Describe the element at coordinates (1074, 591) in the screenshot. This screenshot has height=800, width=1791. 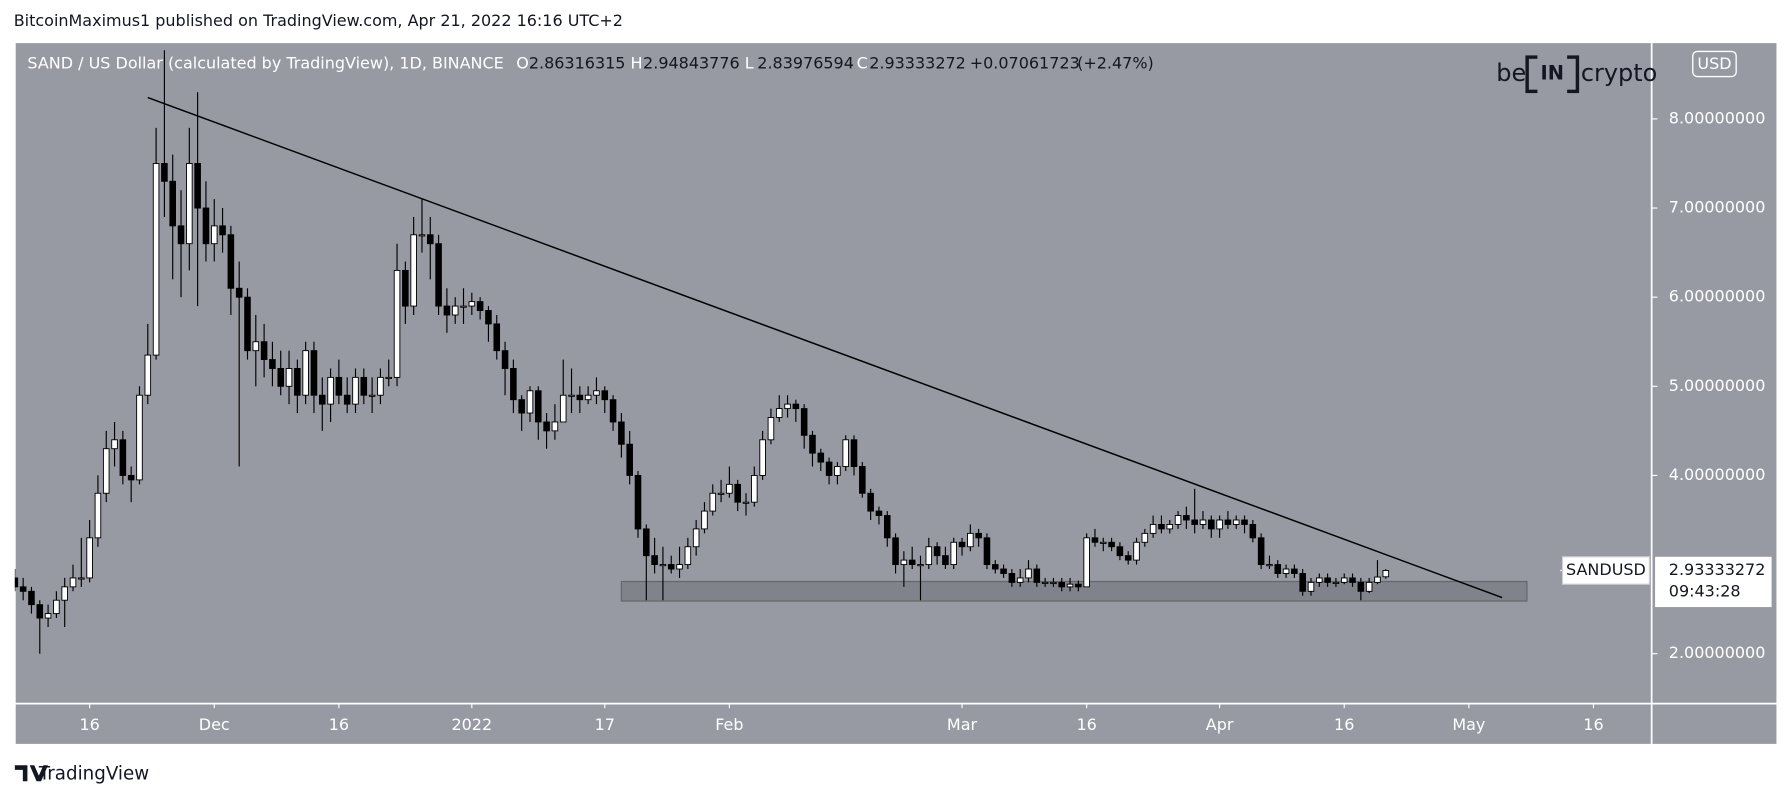
I see `support-zone` at that location.